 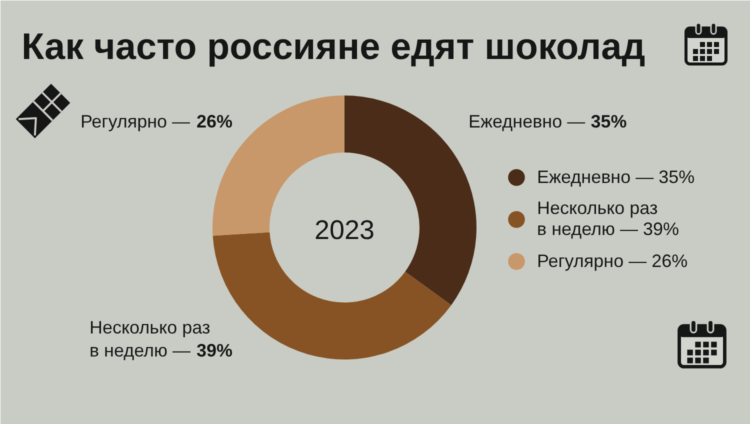 What do you see at coordinates (334, 46) in the screenshot?
I see `chart-title: Как часто россияне едят шоколад` at bounding box center [334, 46].